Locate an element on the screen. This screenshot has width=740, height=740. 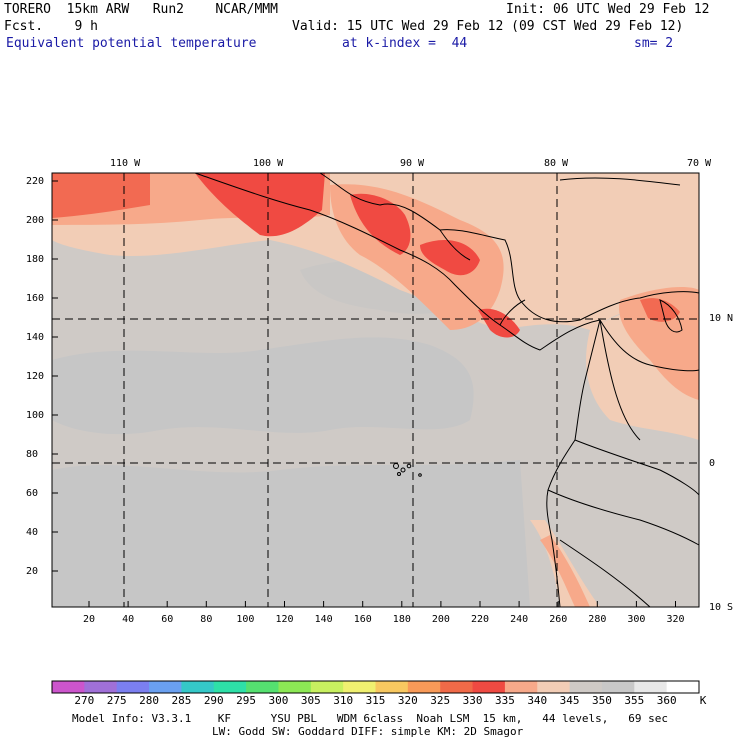
colorbar-frame is located at coordinates (375, 687).